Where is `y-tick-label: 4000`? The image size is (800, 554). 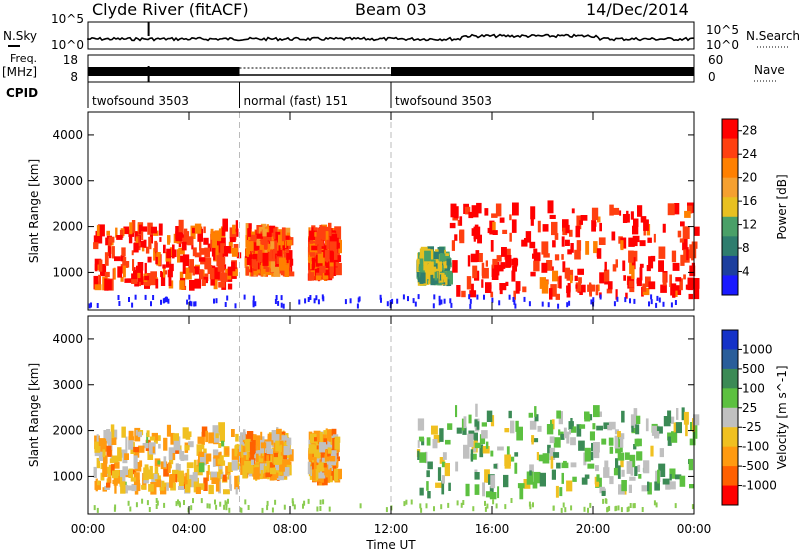
y-tick-label: 4000 is located at coordinates (67, 135).